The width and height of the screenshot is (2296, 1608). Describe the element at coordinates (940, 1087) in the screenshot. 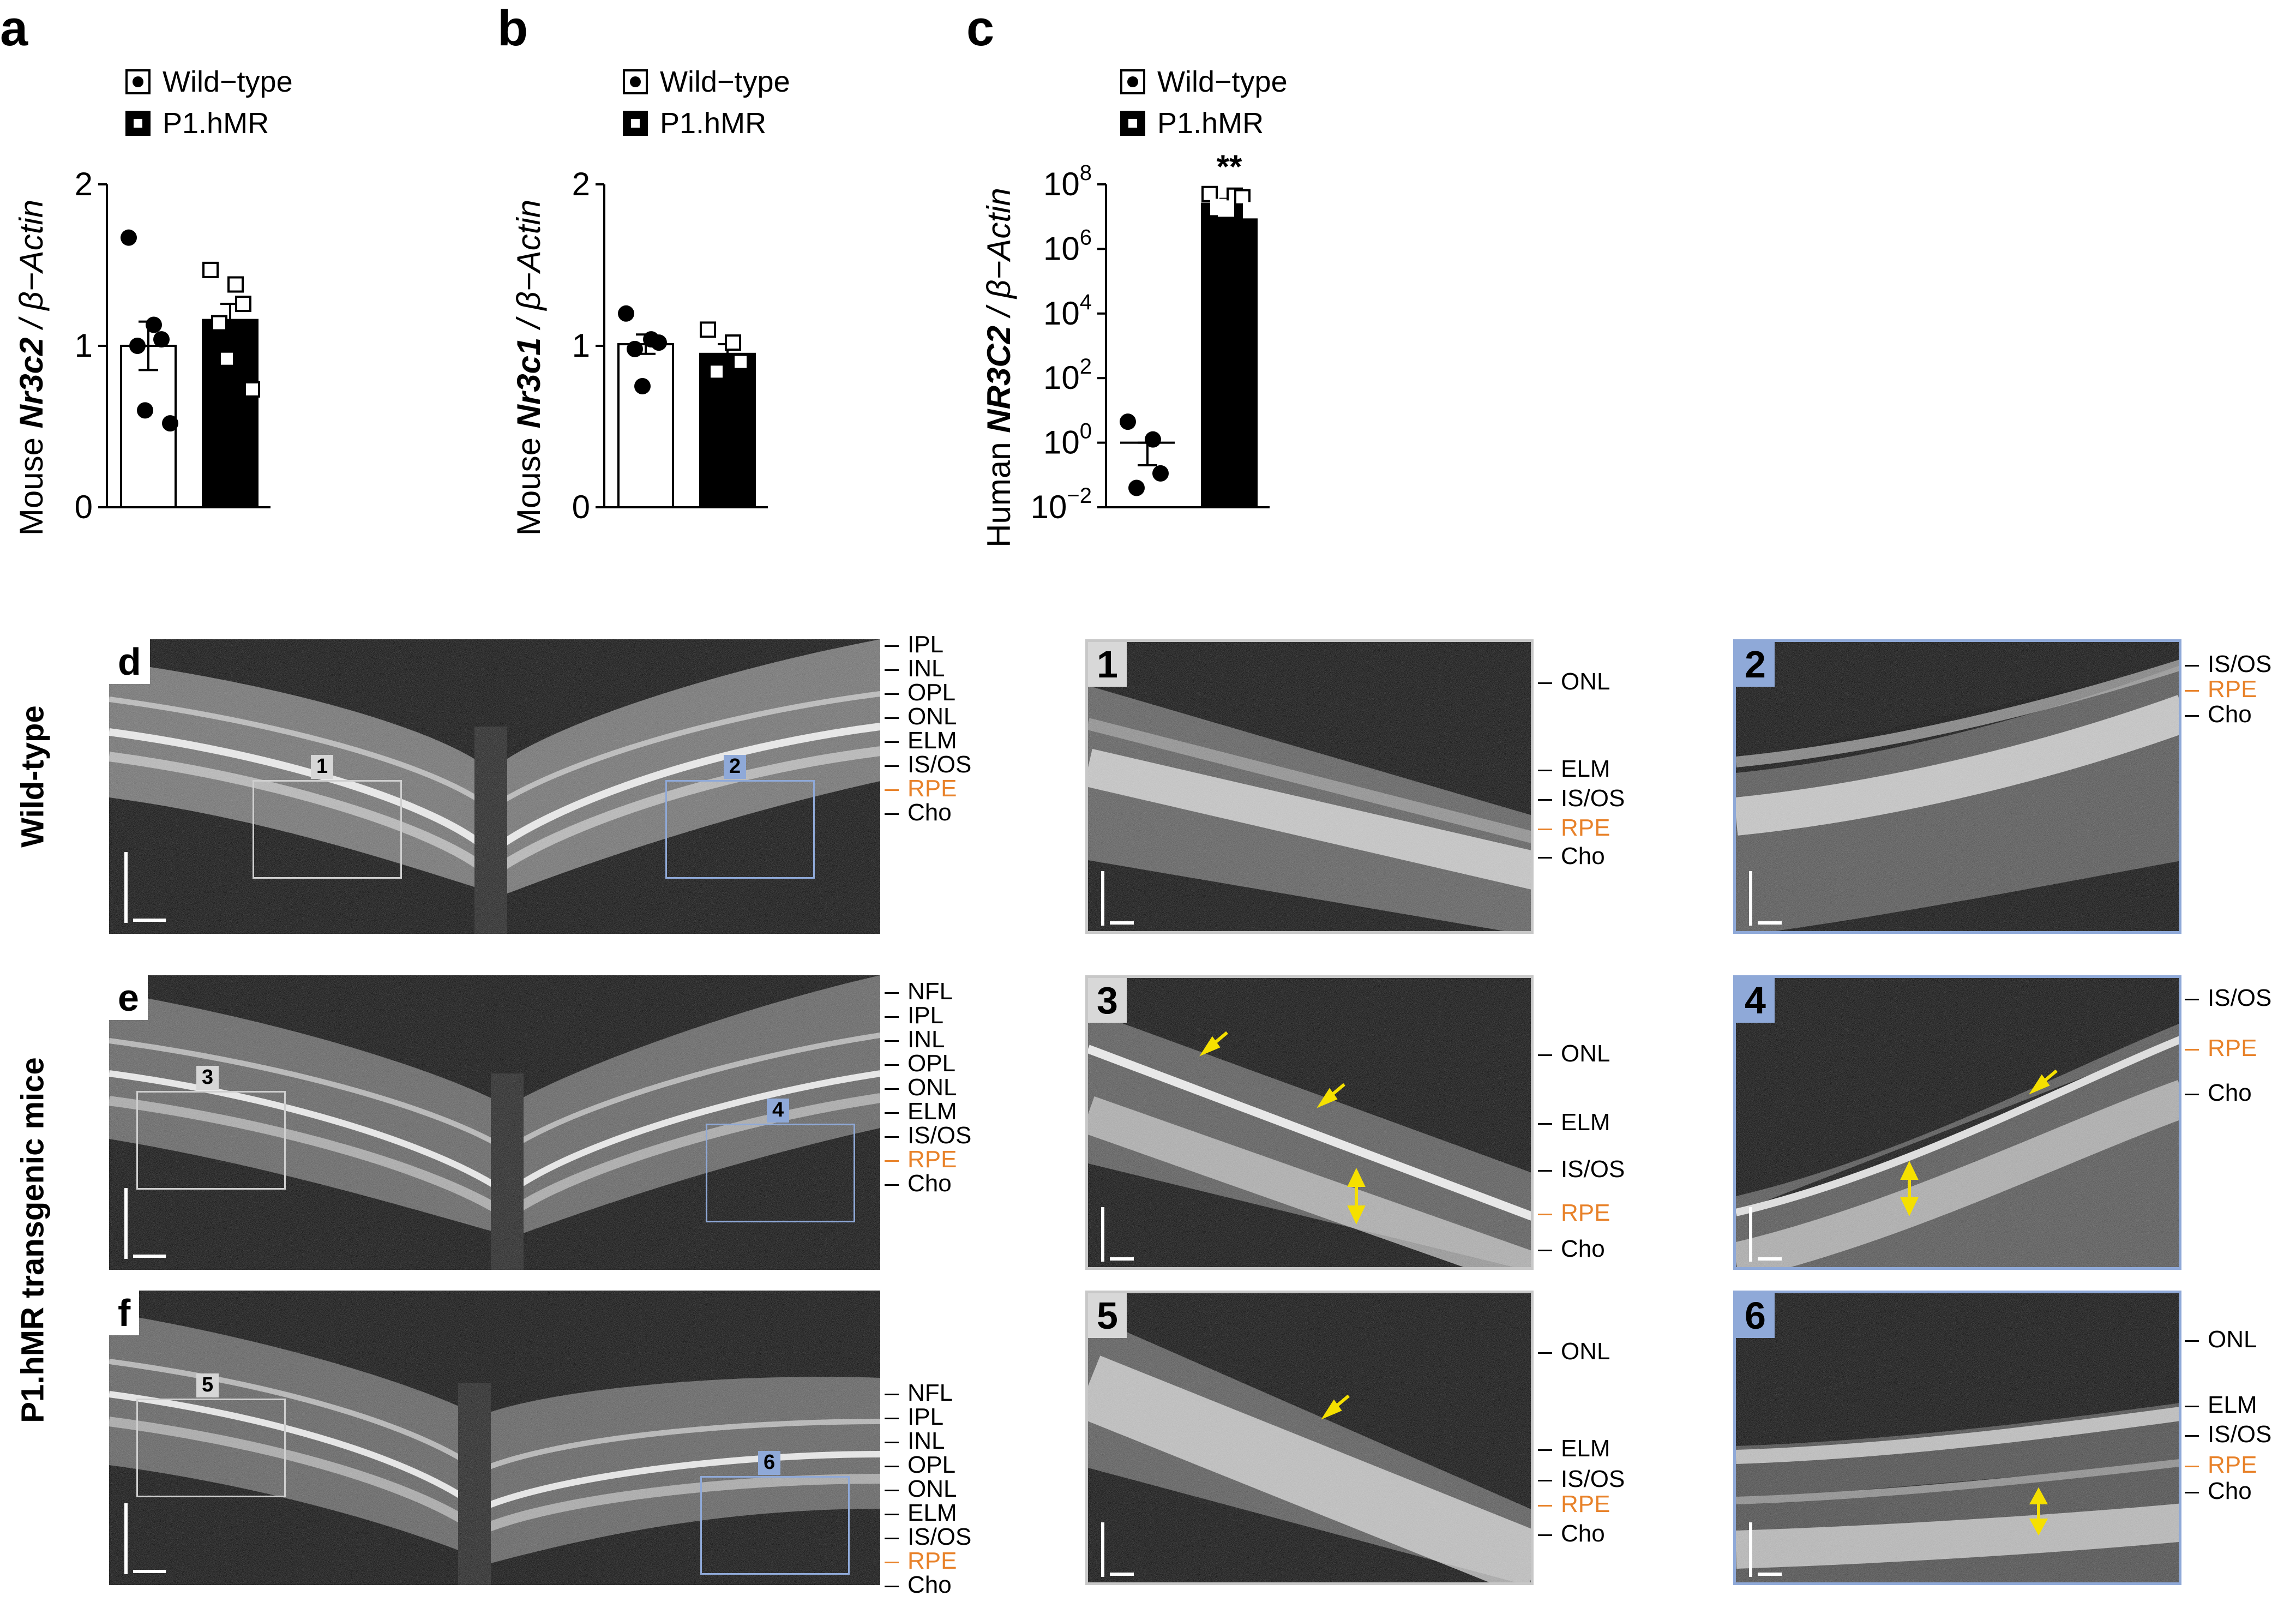

I see `layer-labels-e: NFL IPL INL OPL ONL ELM IS/OS RPE Cho` at that location.